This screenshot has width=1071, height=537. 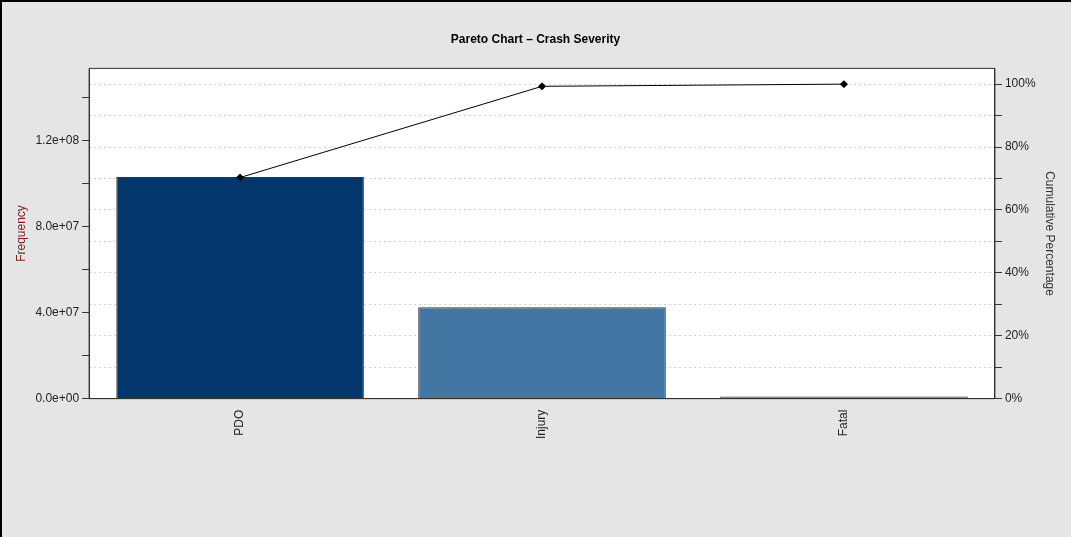 What do you see at coordinates (1017, 146) in the screenshot?
I see `y2-tick-label: 80%` at bounding box center [1017, 146].